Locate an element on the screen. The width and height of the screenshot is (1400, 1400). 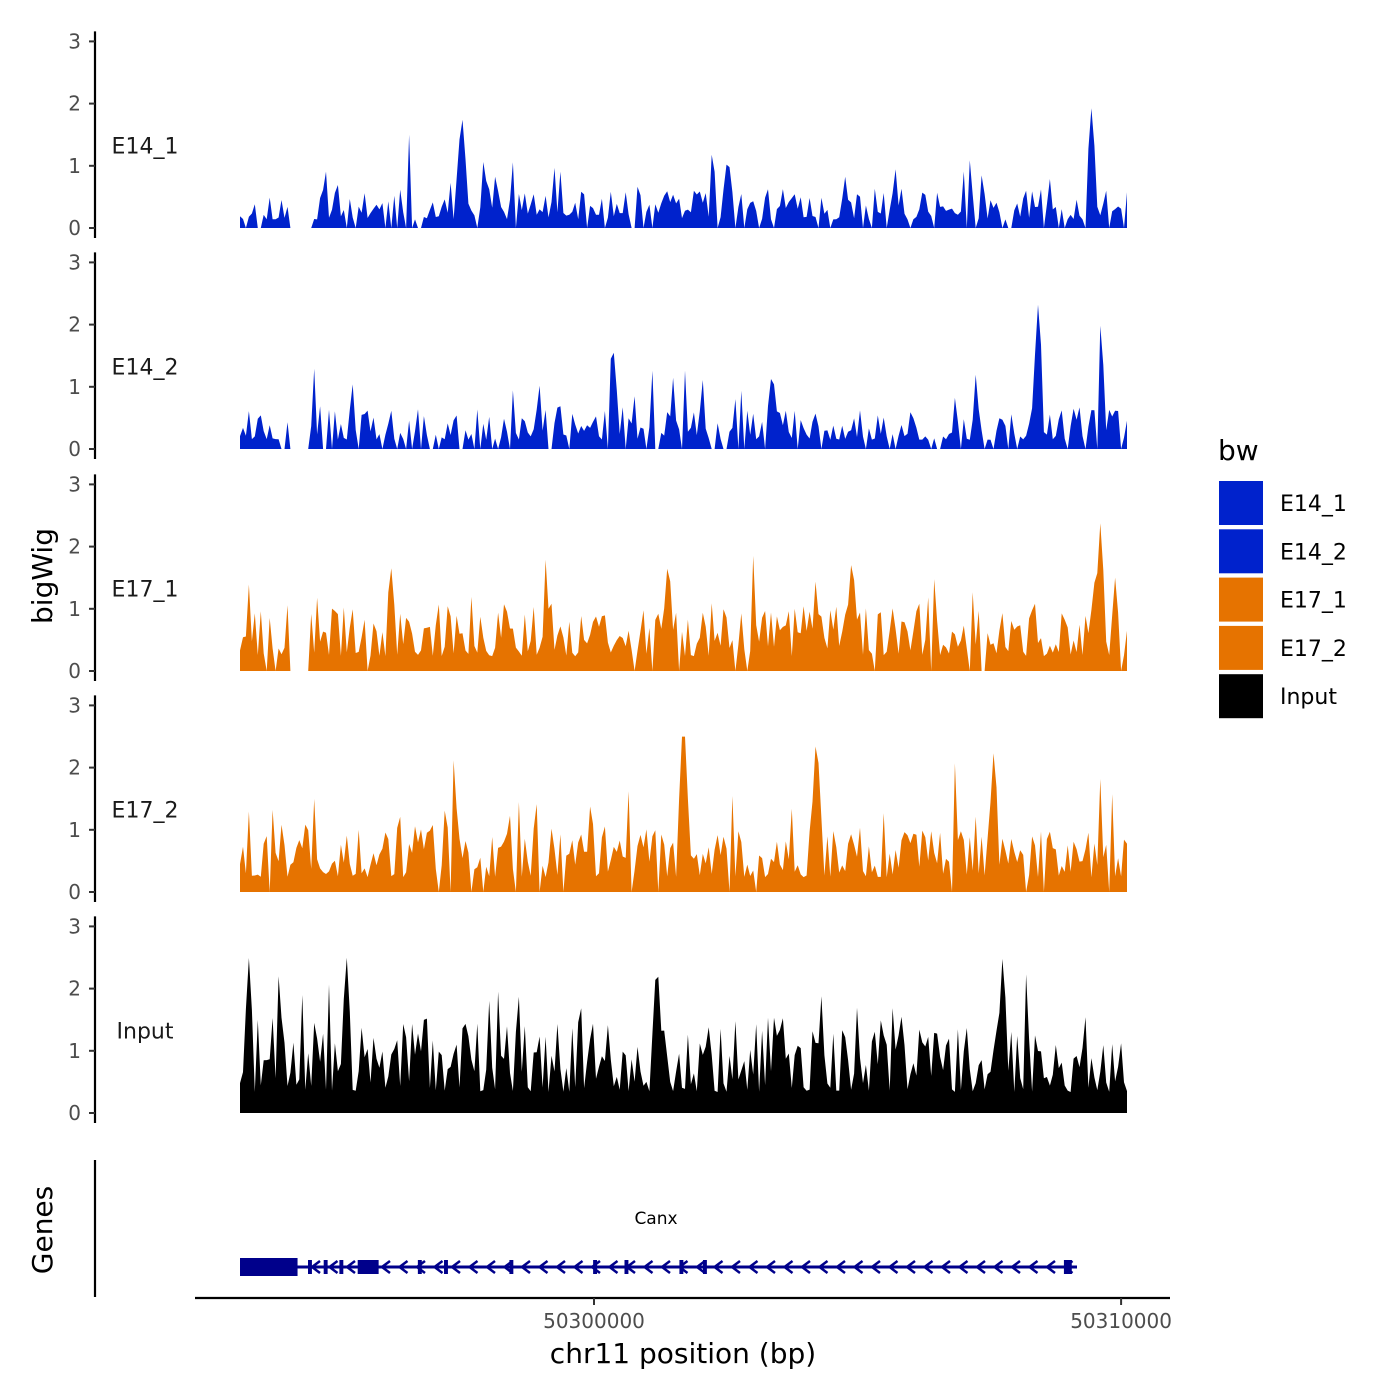
x-tick-label: 50310000 is located at coordinates (1121, 1321).